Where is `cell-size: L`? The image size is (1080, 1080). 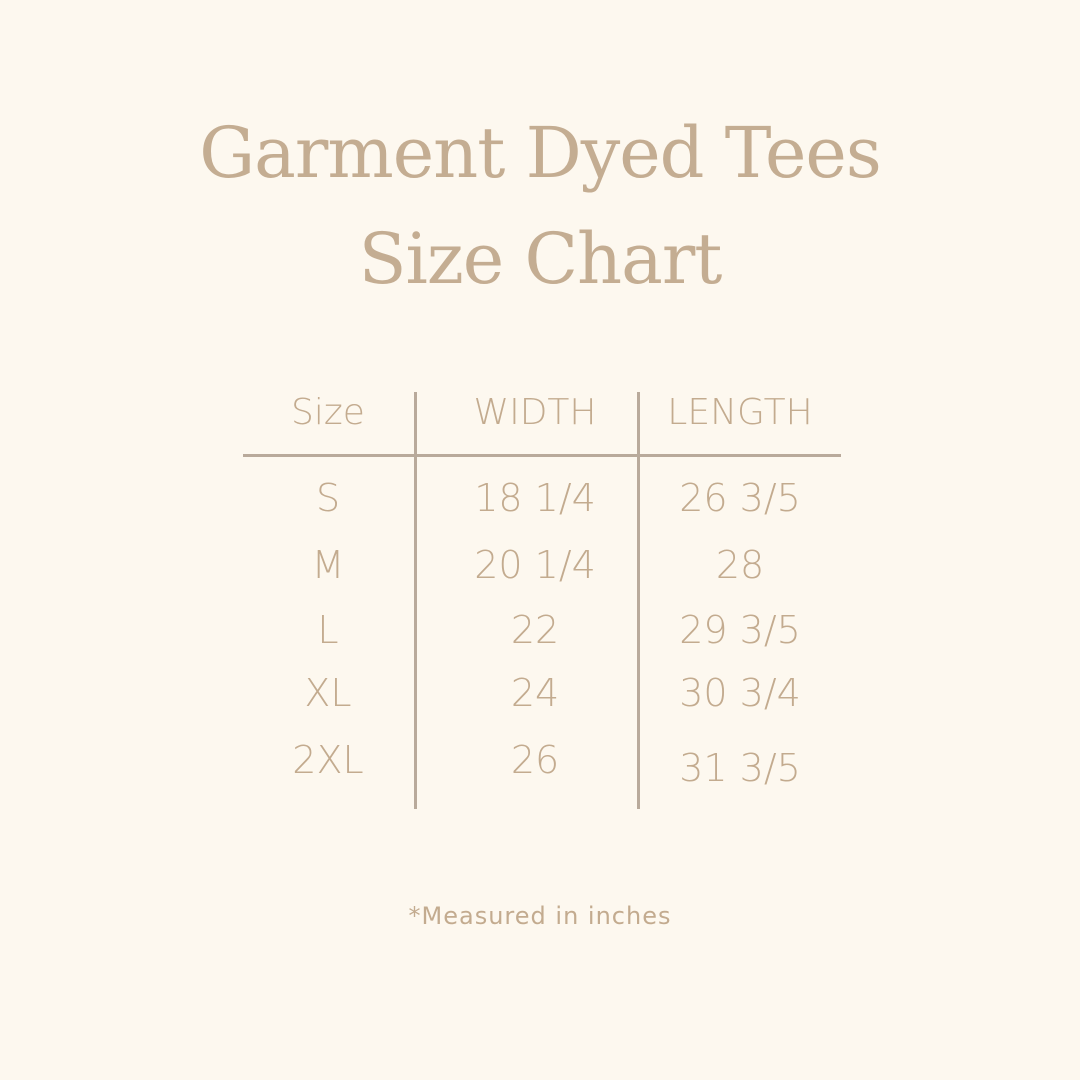
cell-size: L is located at coordinates (328, 630).